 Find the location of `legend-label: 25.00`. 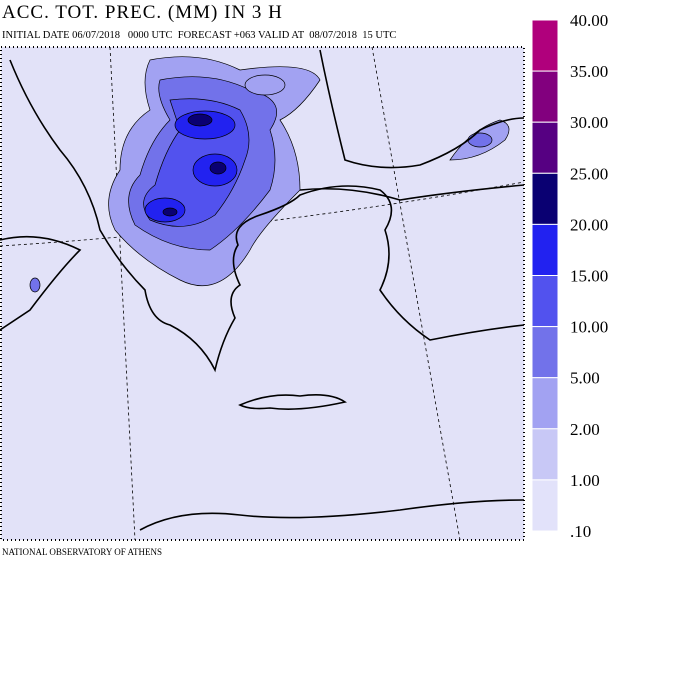

legend-label: 25.00 is located at coordinates (589, 173).